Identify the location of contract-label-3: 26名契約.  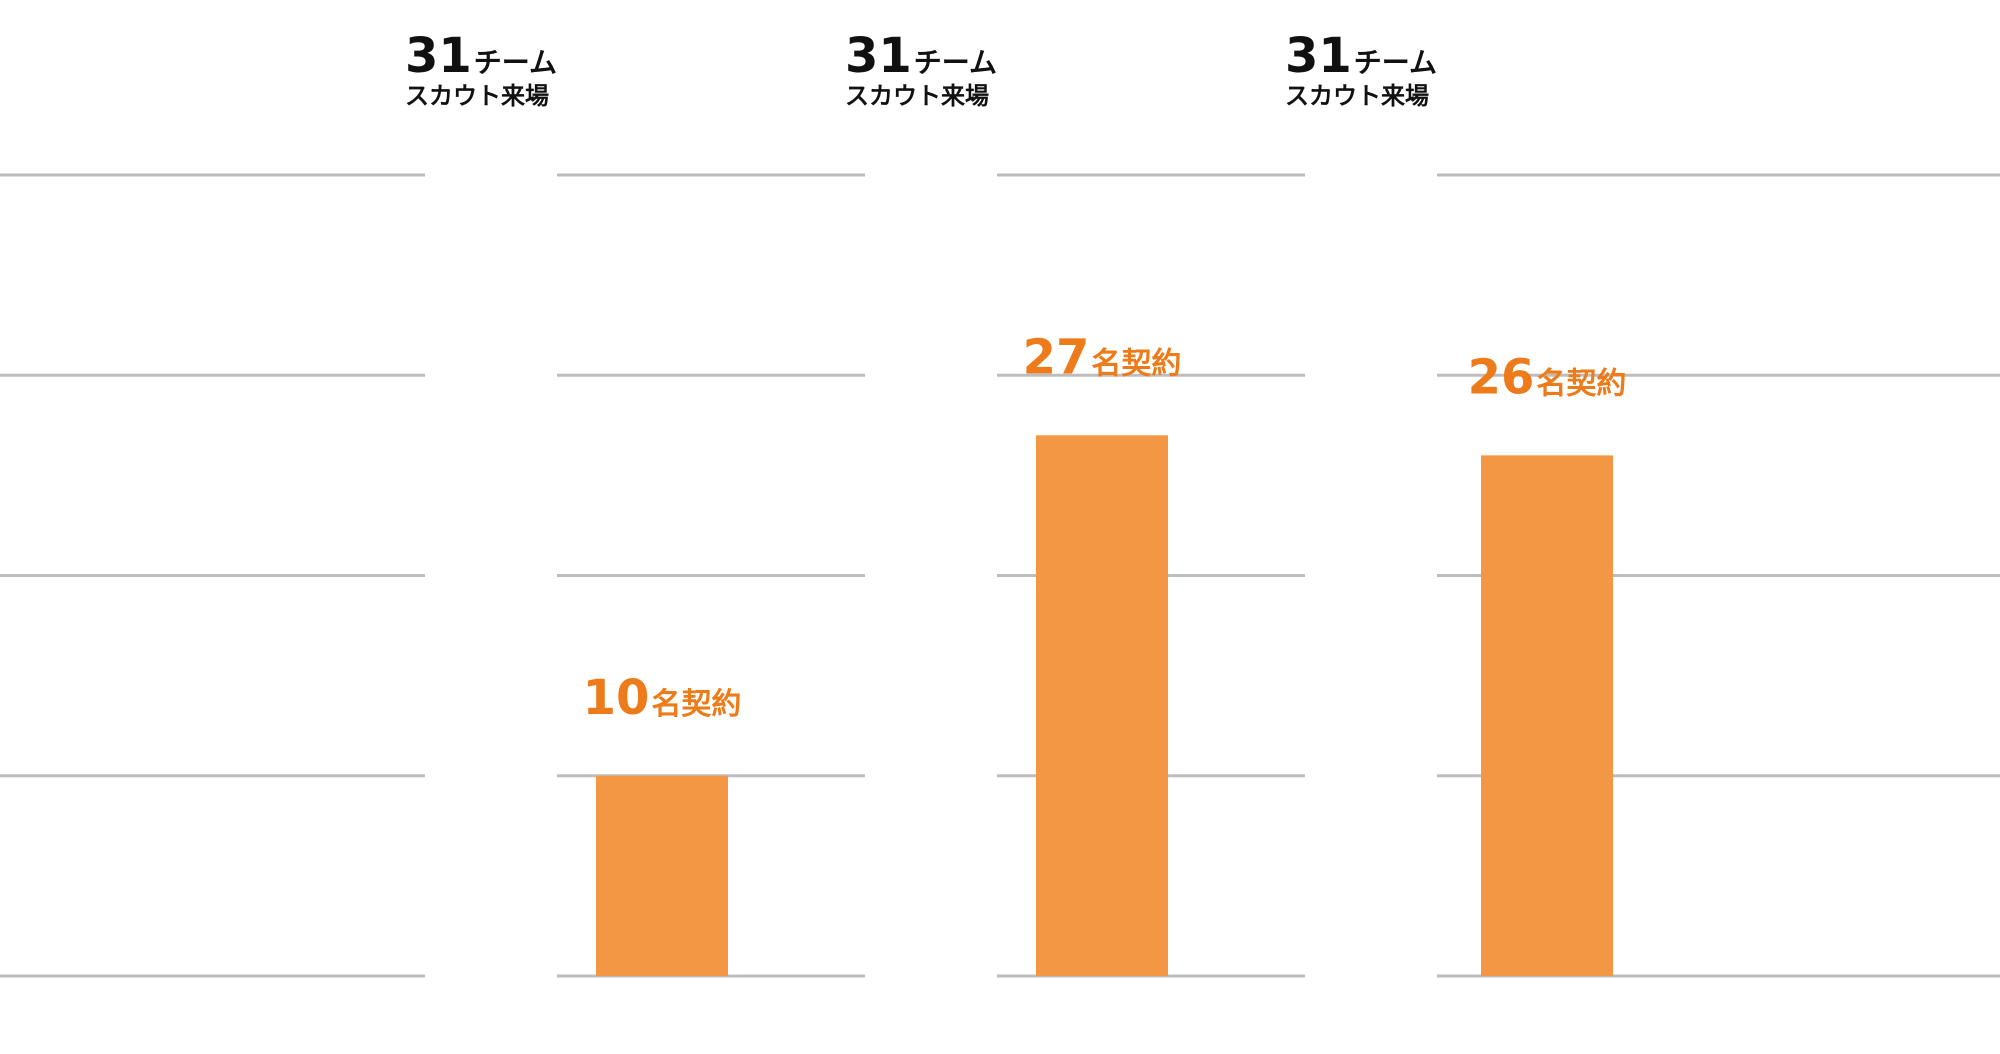
(1547, 377).